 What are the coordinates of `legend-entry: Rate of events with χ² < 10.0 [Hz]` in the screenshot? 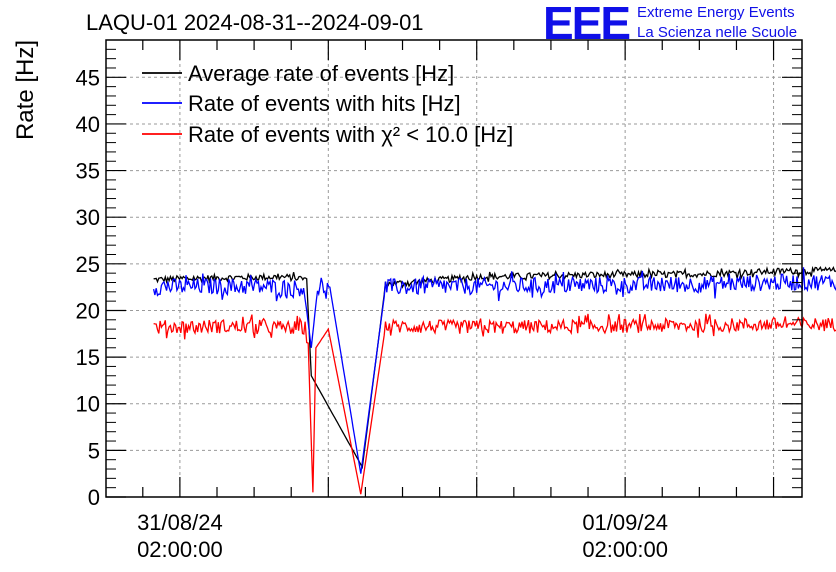 It's located at (327, 134).